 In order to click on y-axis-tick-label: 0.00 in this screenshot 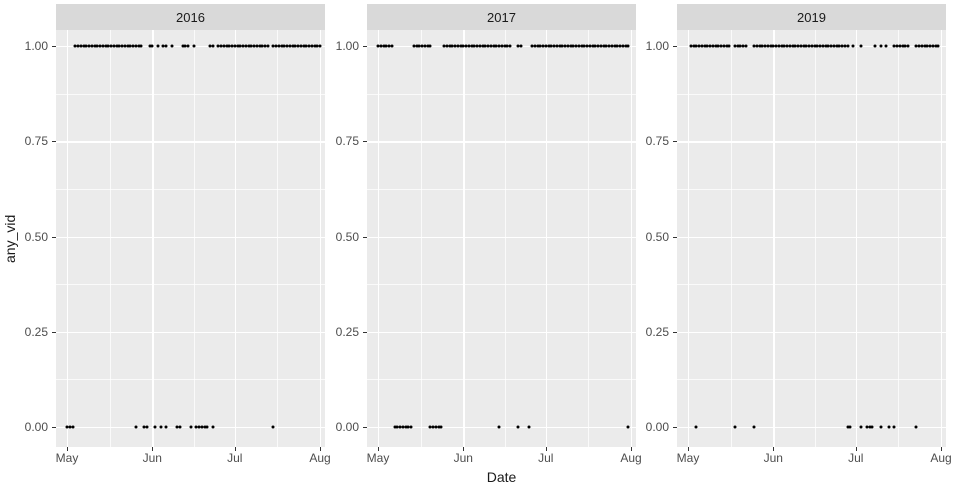, I will do `click(657, 427)`.